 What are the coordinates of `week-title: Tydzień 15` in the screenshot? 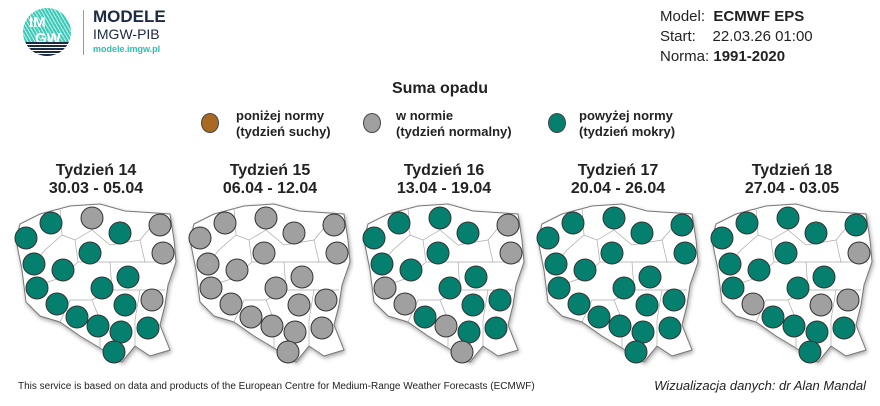 It's located at (270, 170).